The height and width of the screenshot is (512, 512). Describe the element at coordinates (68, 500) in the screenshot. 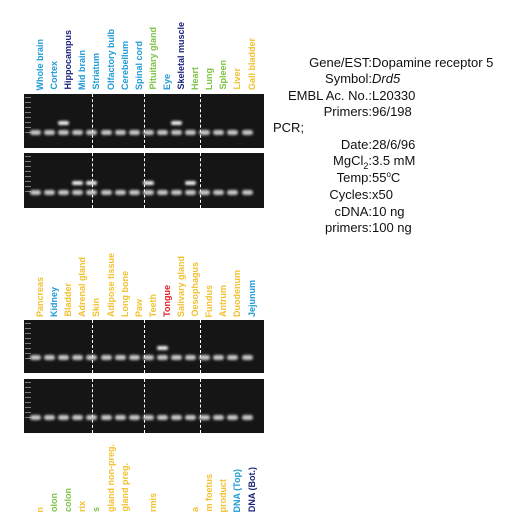

I see `tissue-label: colon` at that location.